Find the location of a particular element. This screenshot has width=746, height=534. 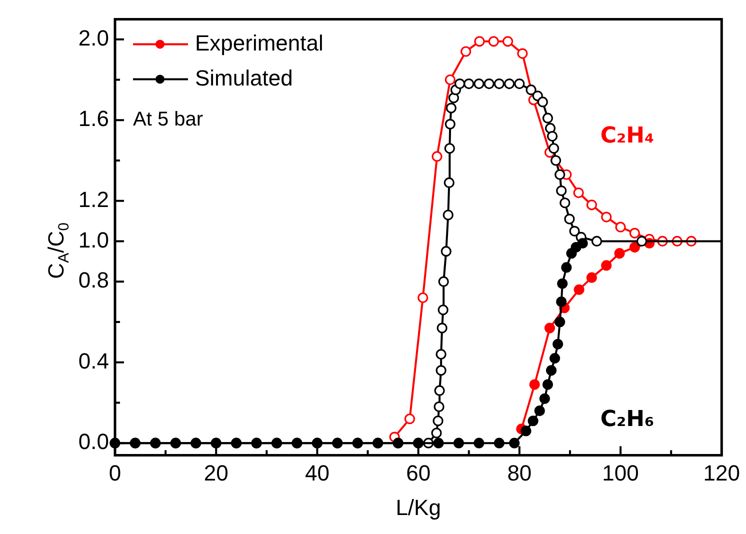

y-tick-label: 0.8 is located at coordinates (93, 280).